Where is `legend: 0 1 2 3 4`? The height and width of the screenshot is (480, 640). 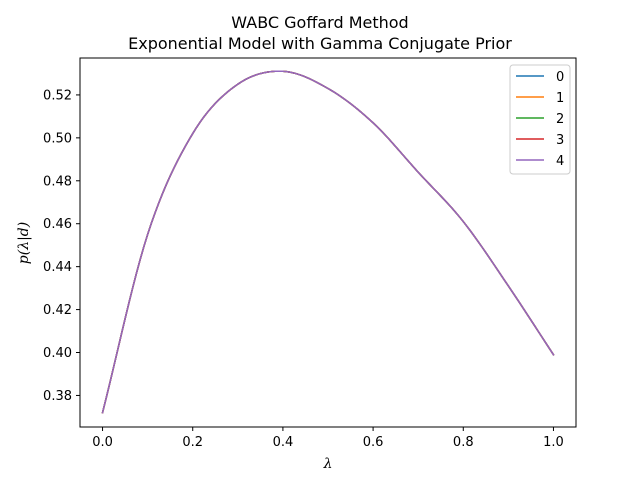
legend: 0 1 2 3 4 is located at coordinates (540, 119).